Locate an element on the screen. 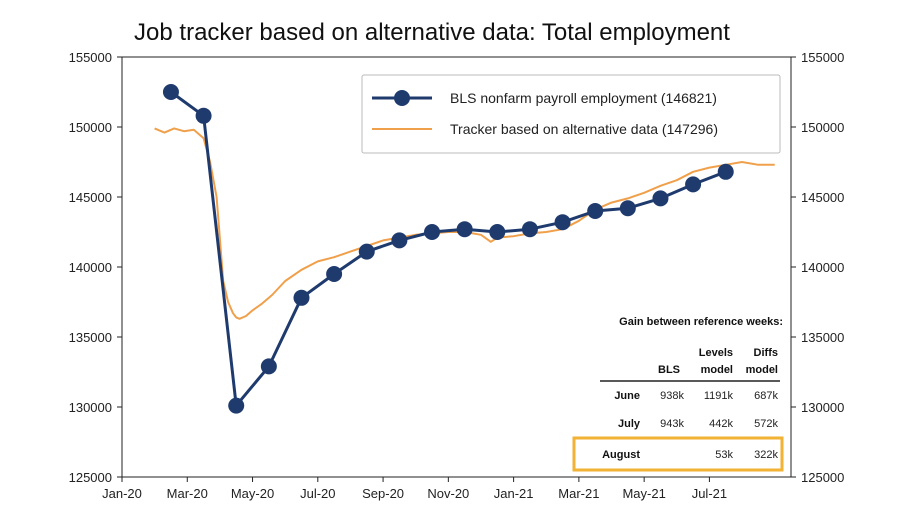 This screenshot has height=521, width=916. y-tick-label-right-6: 155000 is located at coordinates (822, 57).